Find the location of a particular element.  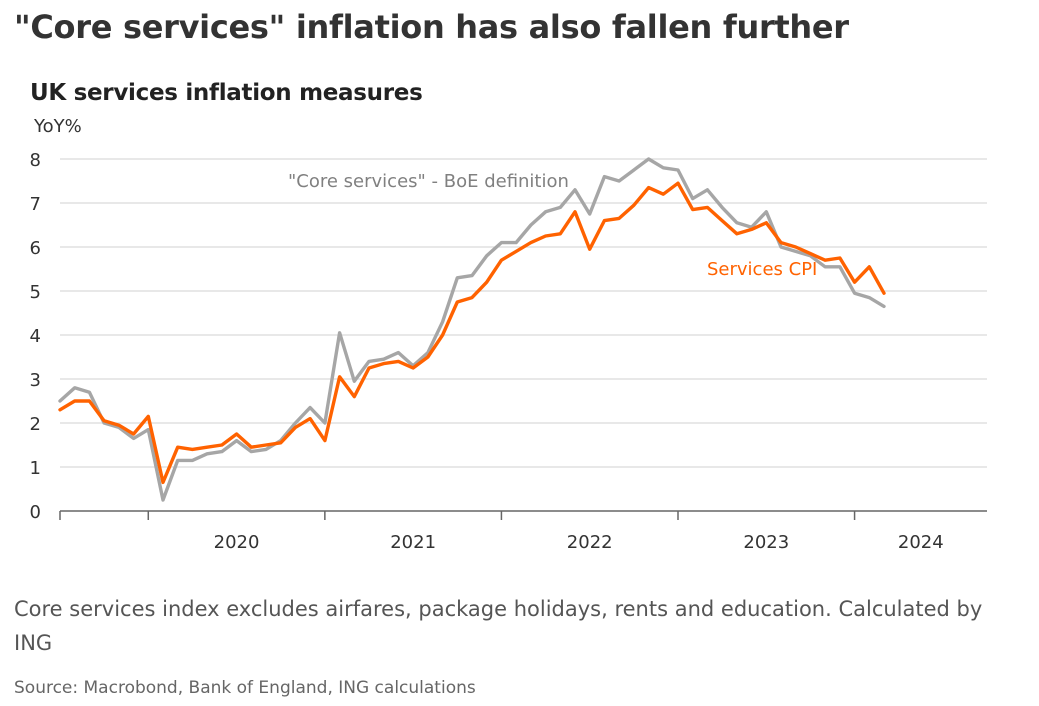

y-axis-unit: YoY% is located at coordinates (58, 126).